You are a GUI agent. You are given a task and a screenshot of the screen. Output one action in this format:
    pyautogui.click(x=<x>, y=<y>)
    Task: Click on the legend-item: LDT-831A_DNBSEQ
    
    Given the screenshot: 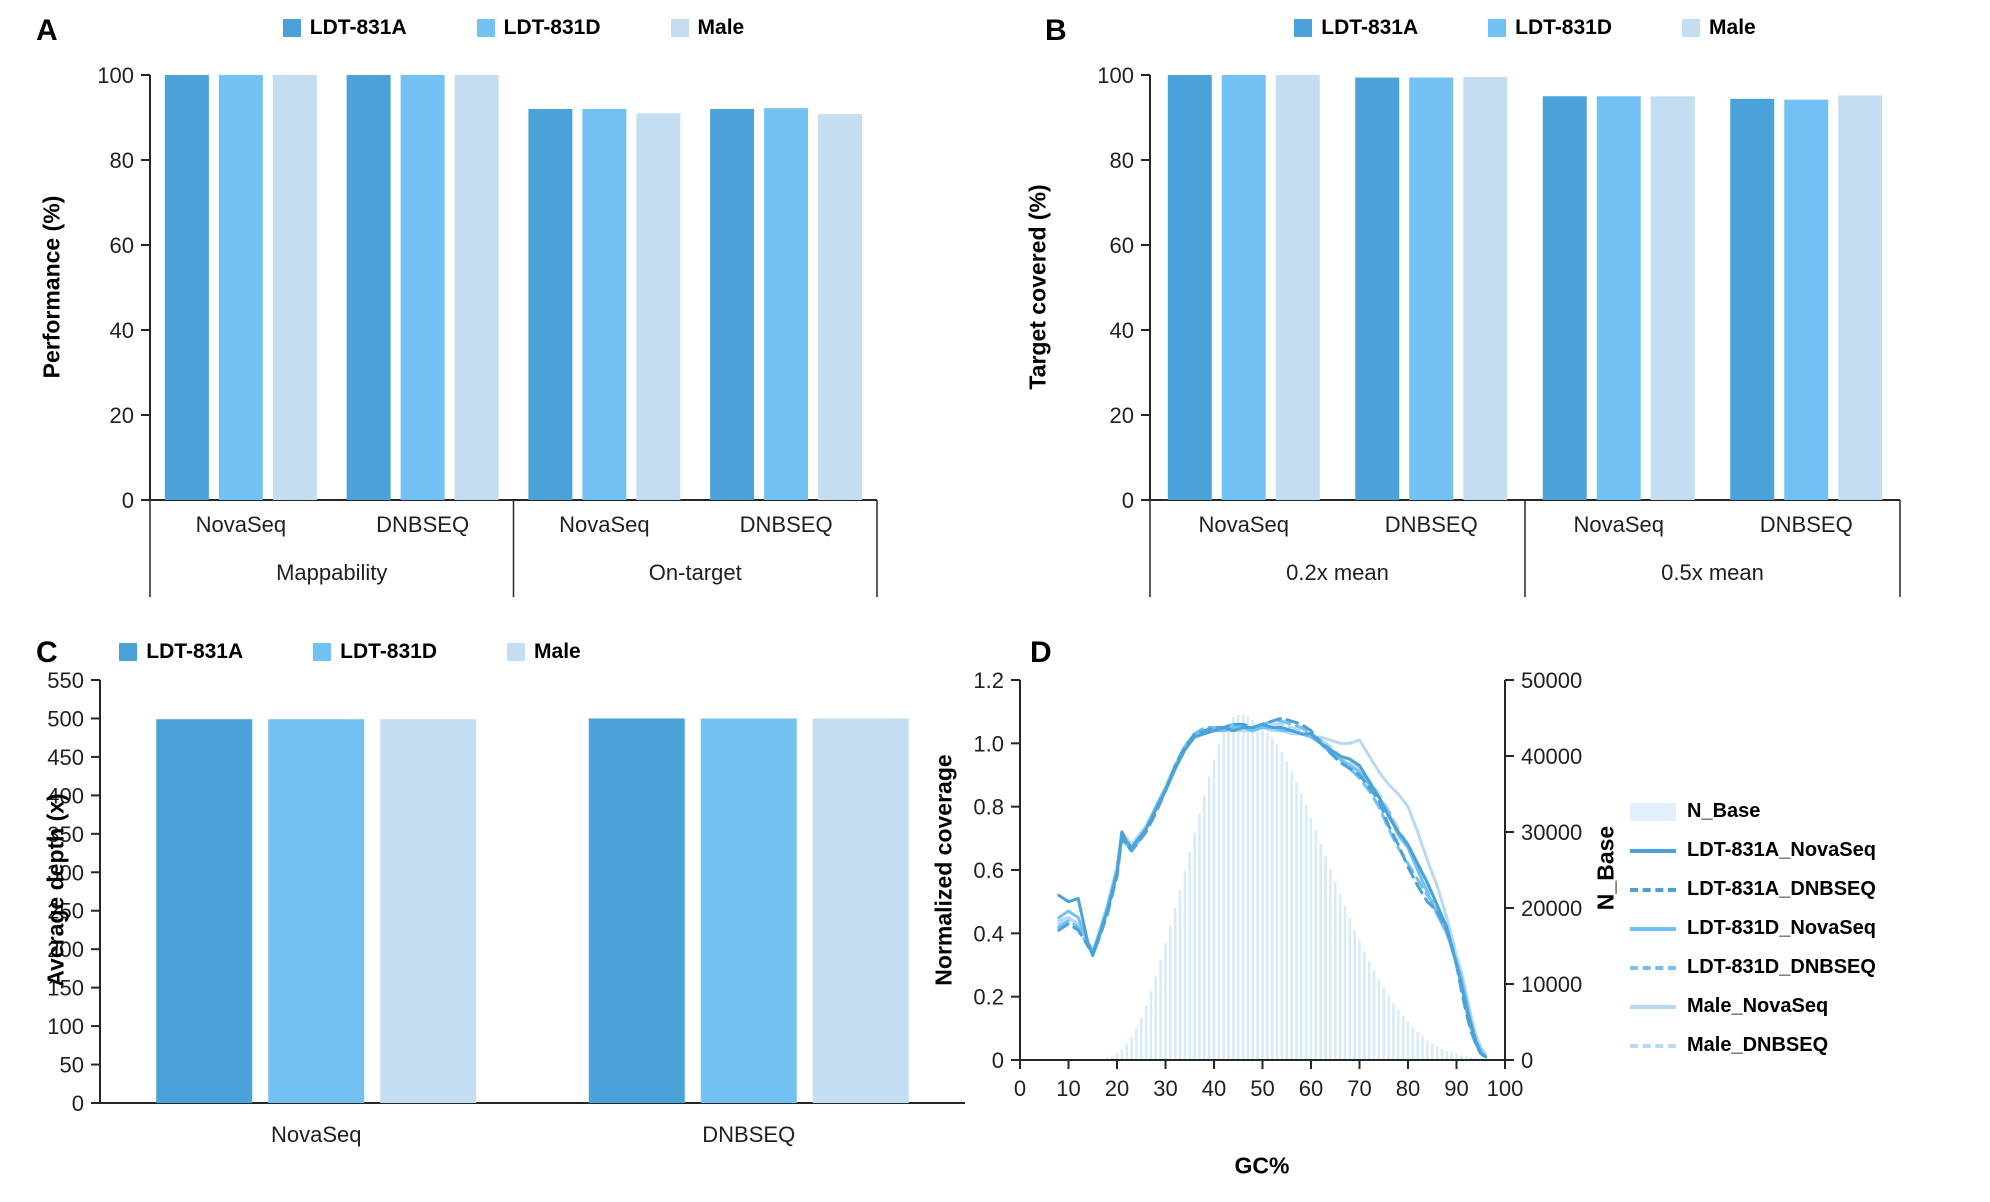 What is the action you would take?
    pyautogui.click(x=1753, y=889)
    